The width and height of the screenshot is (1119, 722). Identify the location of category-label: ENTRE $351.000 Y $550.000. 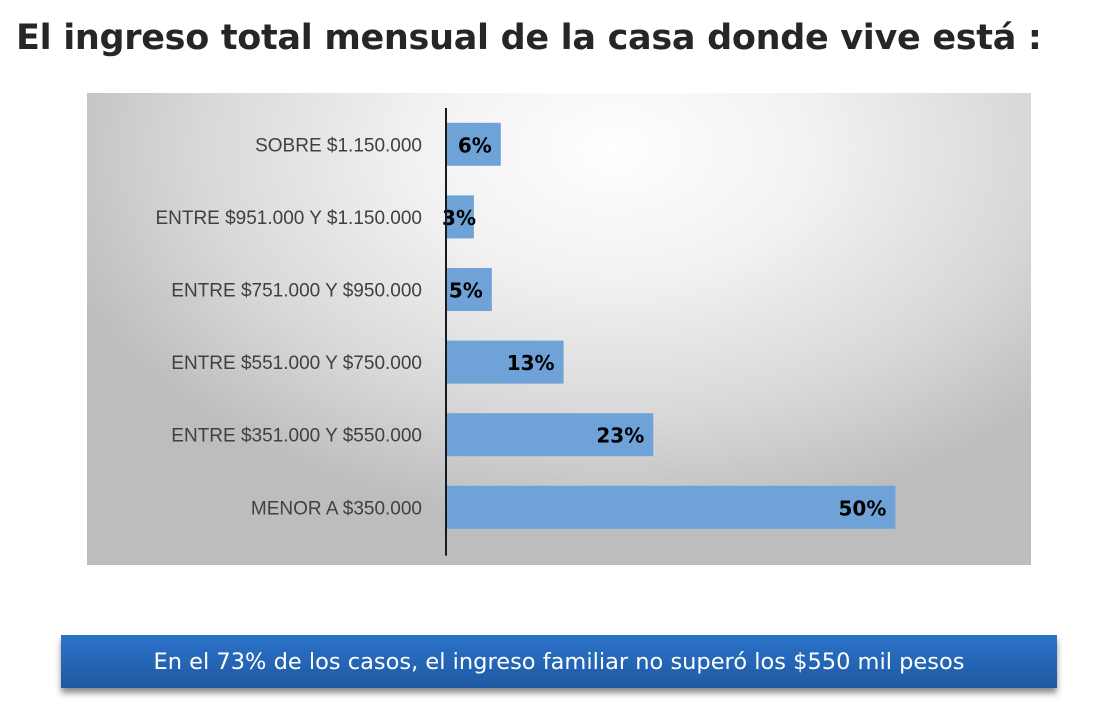
(296, 436).